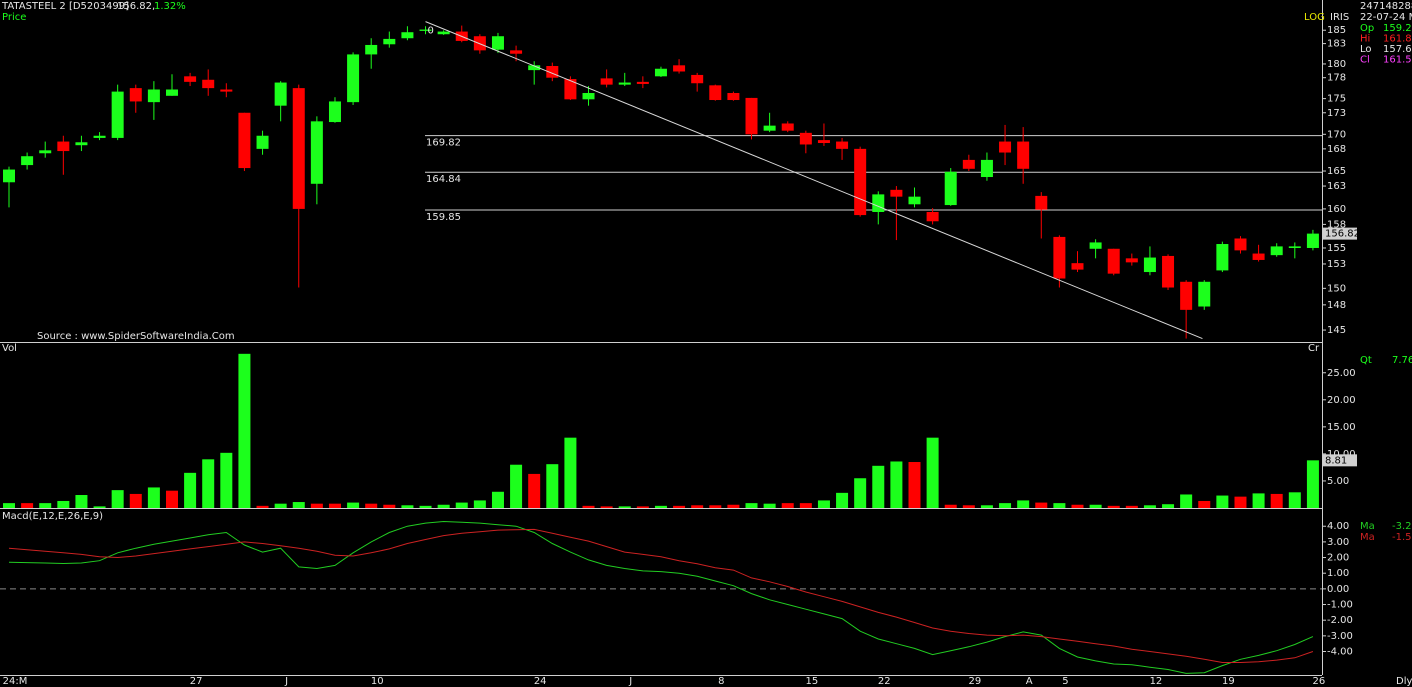 Image resolution: width=1412 pixels, height=687 pixels. What do you see at coordinates (1319, 681) in the screenshot?
I see `x-tick-label: 26` at bounding box center [1319, 681].